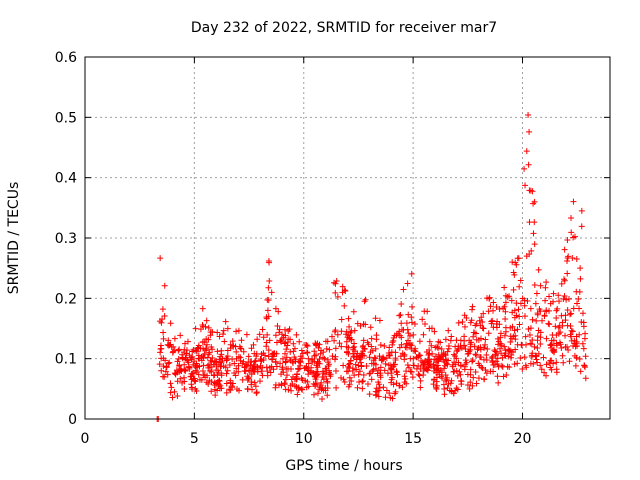 The width and height of the screenshot is (640, 480). What do you see at coordinates (343, 466) in the screenshot?
I see `x-axis-label: GPS time / hours` at bounding box center [343, 466].